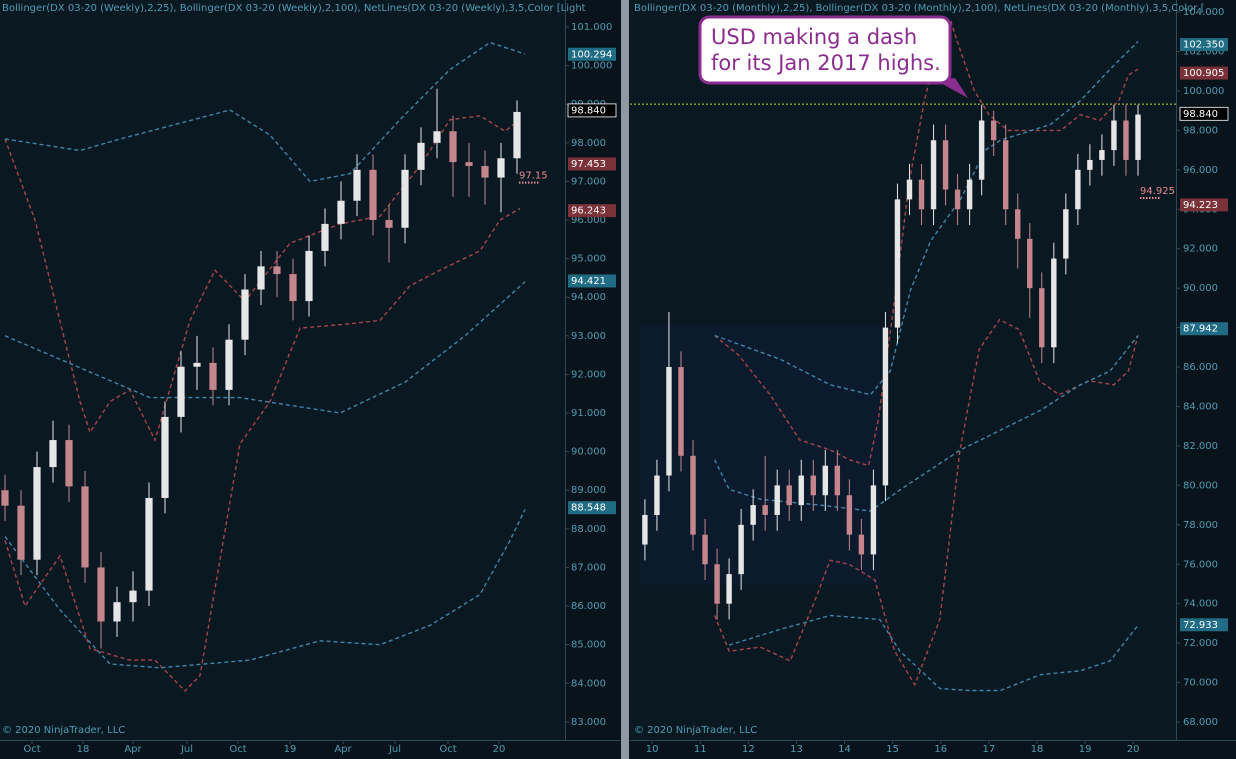  What do you see at coordinates (588, 490) in the screenshot?
I see `y-tick-label: 89.000` at bounding box center [588, 490].